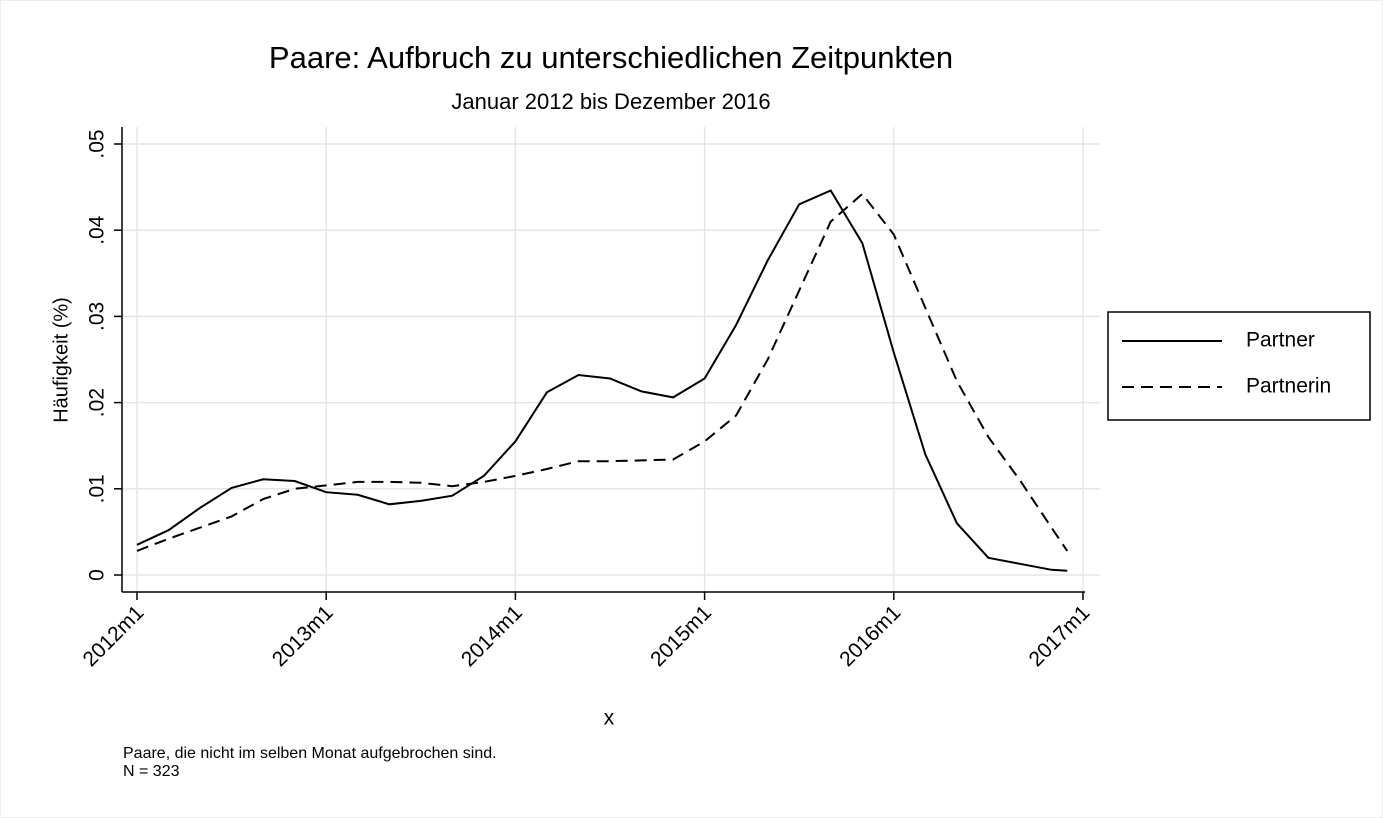 This screenshot has width=1383, height=818. Describe the element at coordinates (97, 143) in the screenshot. I see `y-tick-label: .05` at that location.